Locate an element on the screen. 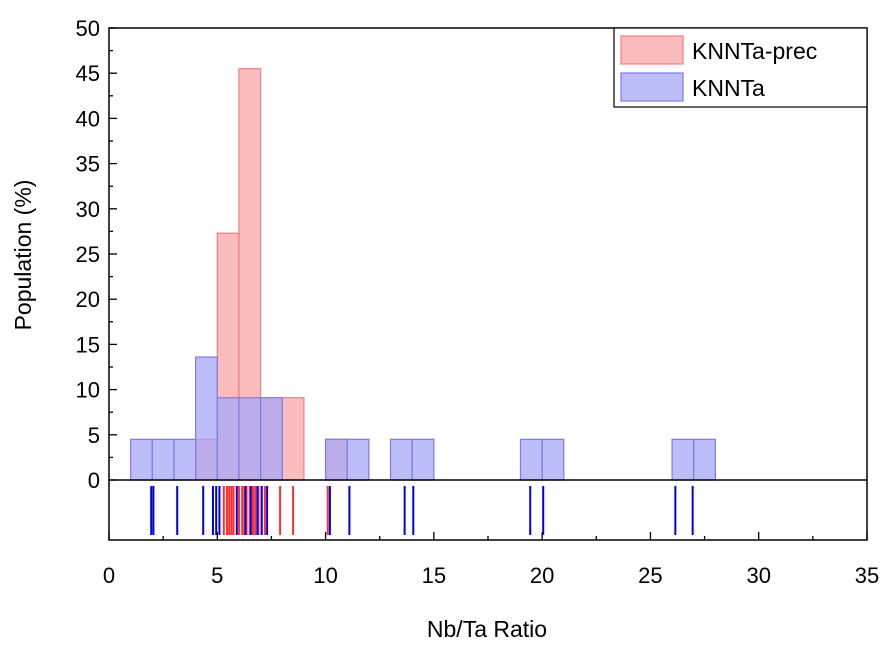 This screenshot has height=645, width=888. y-tick-label: 25 is located at coordinates (88, 254).